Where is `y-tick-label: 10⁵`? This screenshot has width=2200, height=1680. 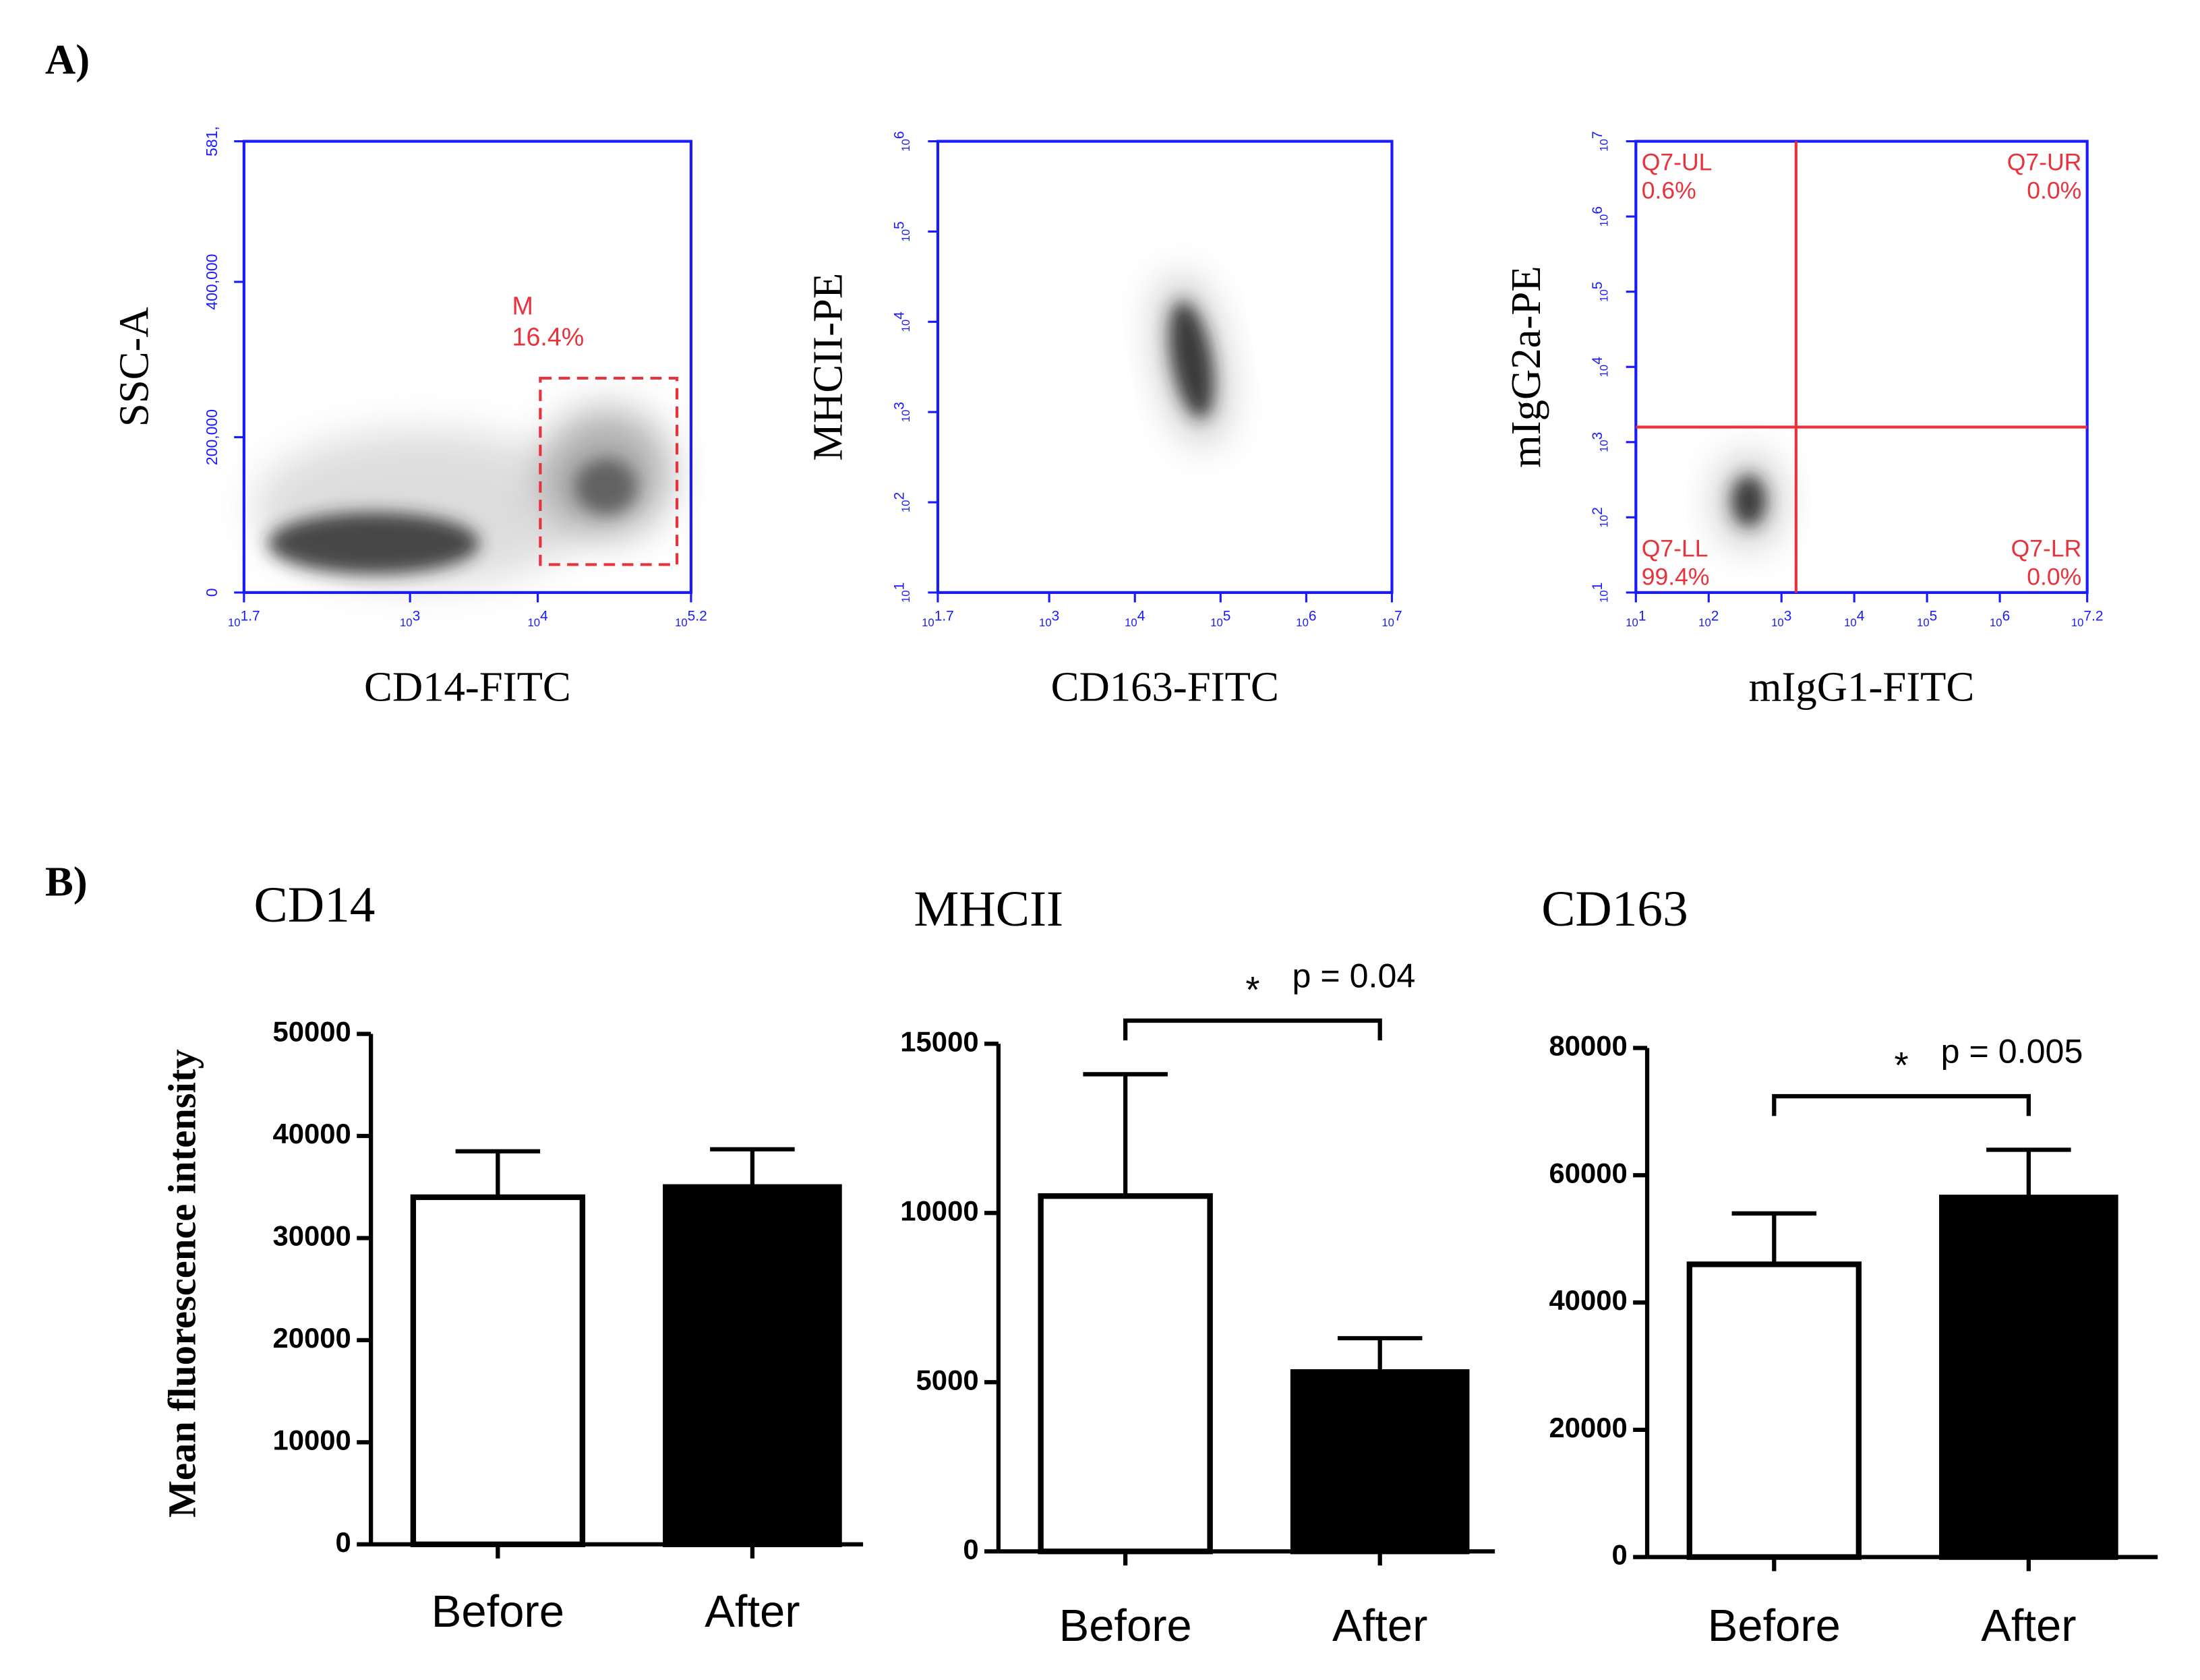
y-tick-label: 10⁵ is located at coordinates (902, 231).